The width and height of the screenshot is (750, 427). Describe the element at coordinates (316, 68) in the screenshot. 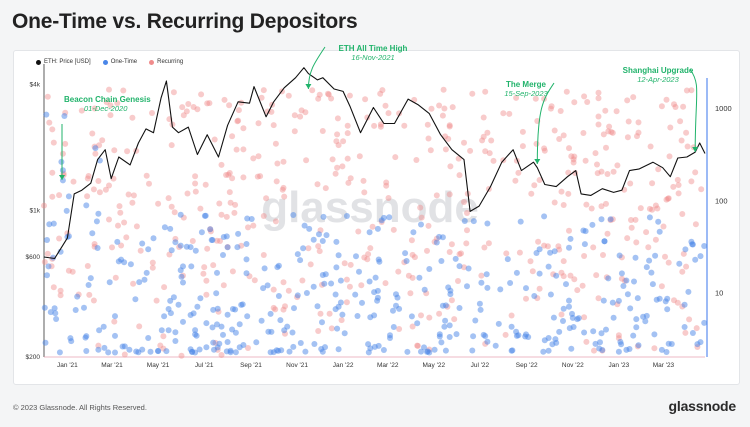

I see `annotation-arrow` at that location.